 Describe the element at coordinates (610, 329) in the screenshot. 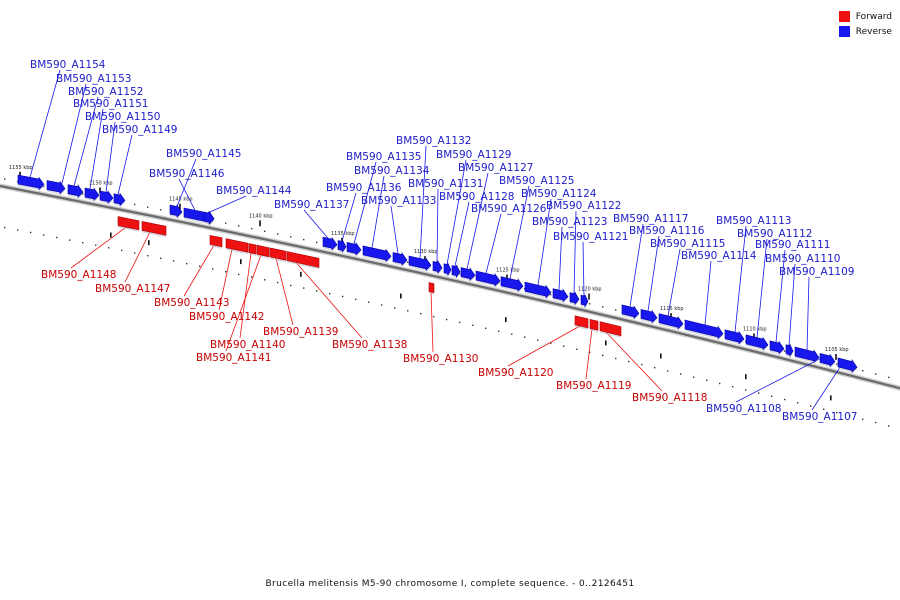

I see `gene-arrow-bm590-a1118` at that location.